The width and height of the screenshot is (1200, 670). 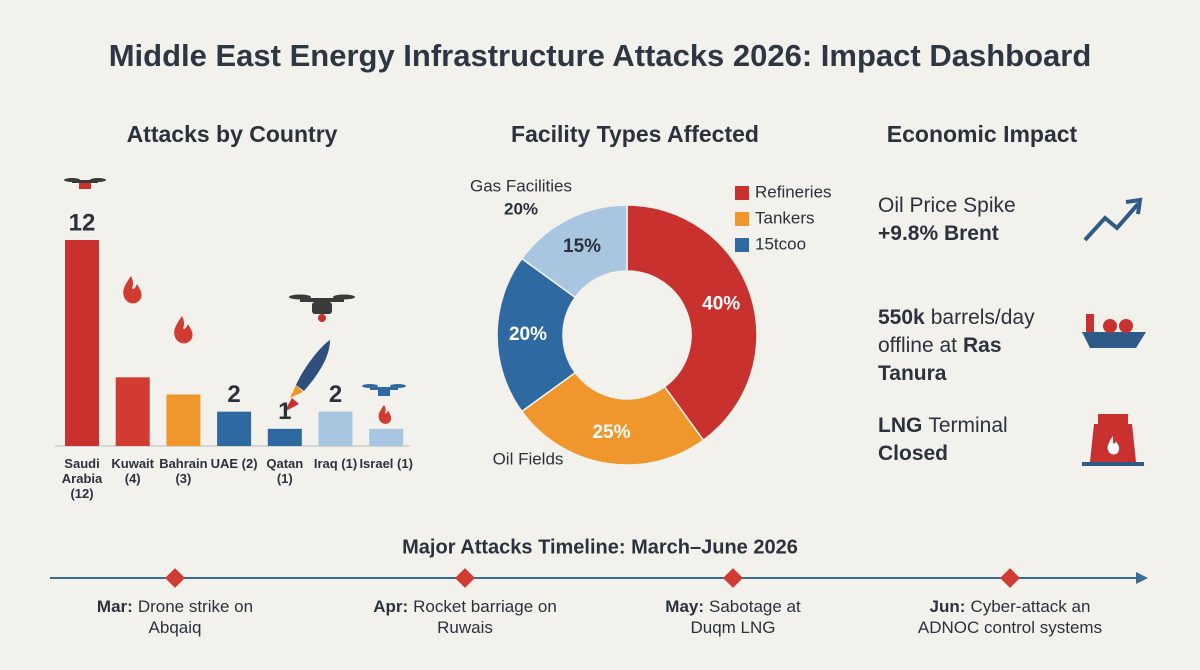 I want to click on category-label: Qatan (1), so click(x=285, y=471).